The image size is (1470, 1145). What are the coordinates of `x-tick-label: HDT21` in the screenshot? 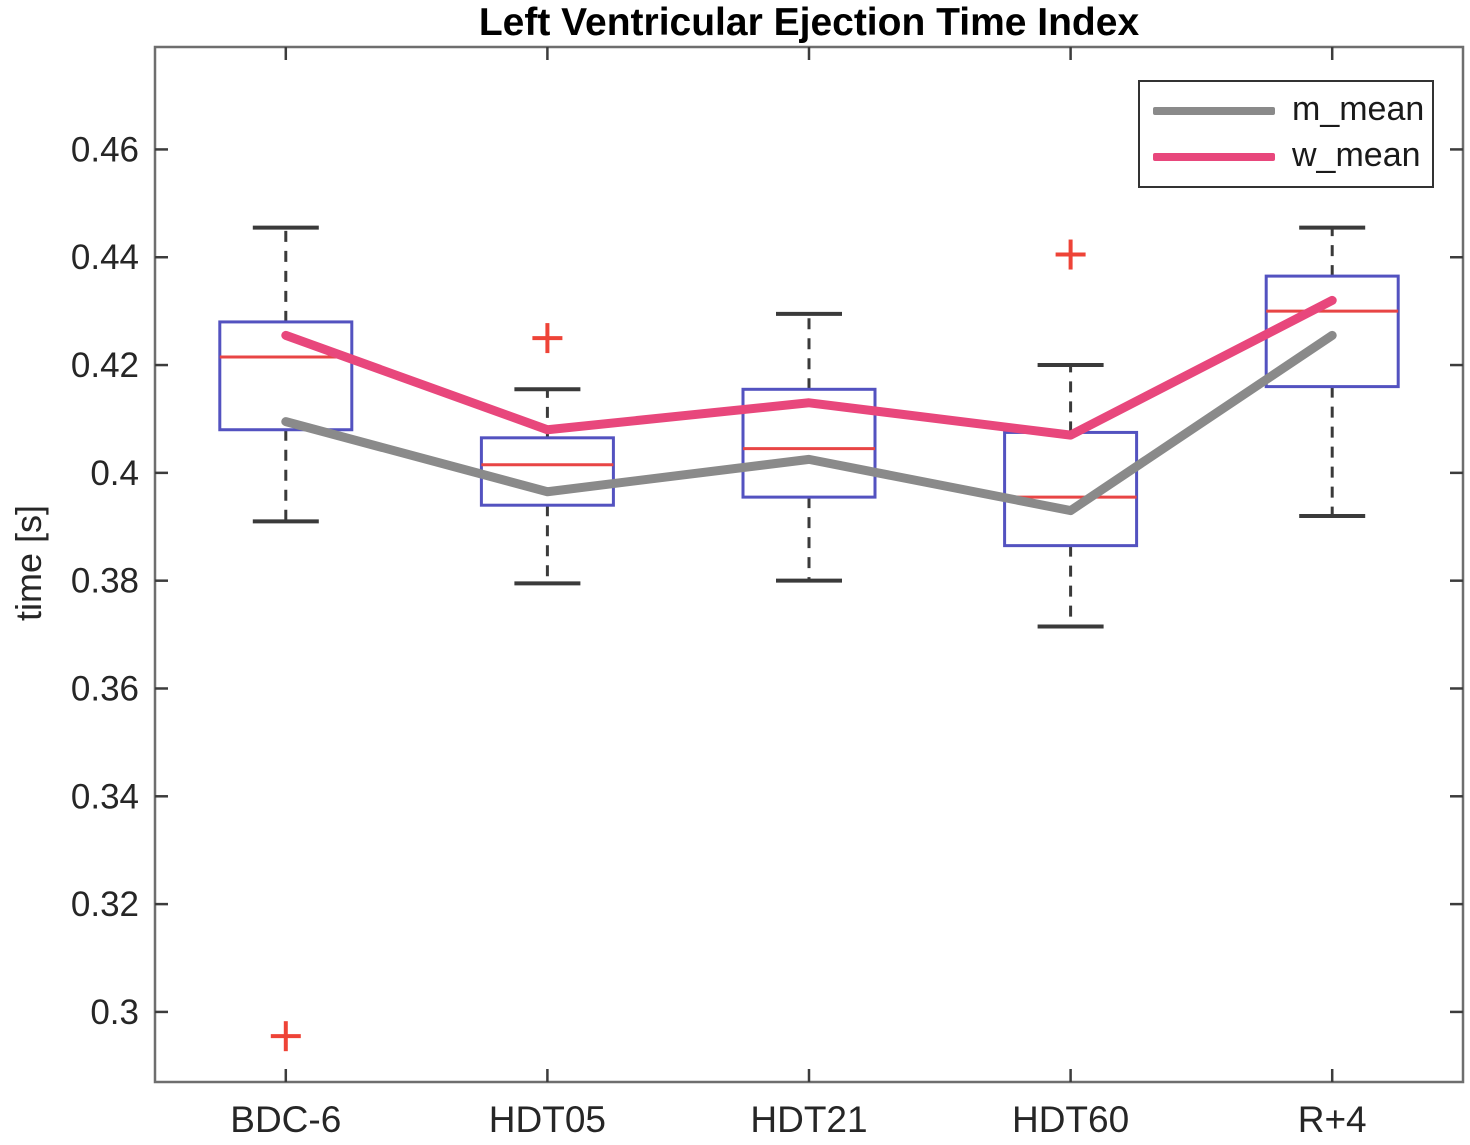 It's located at (808, 1119).